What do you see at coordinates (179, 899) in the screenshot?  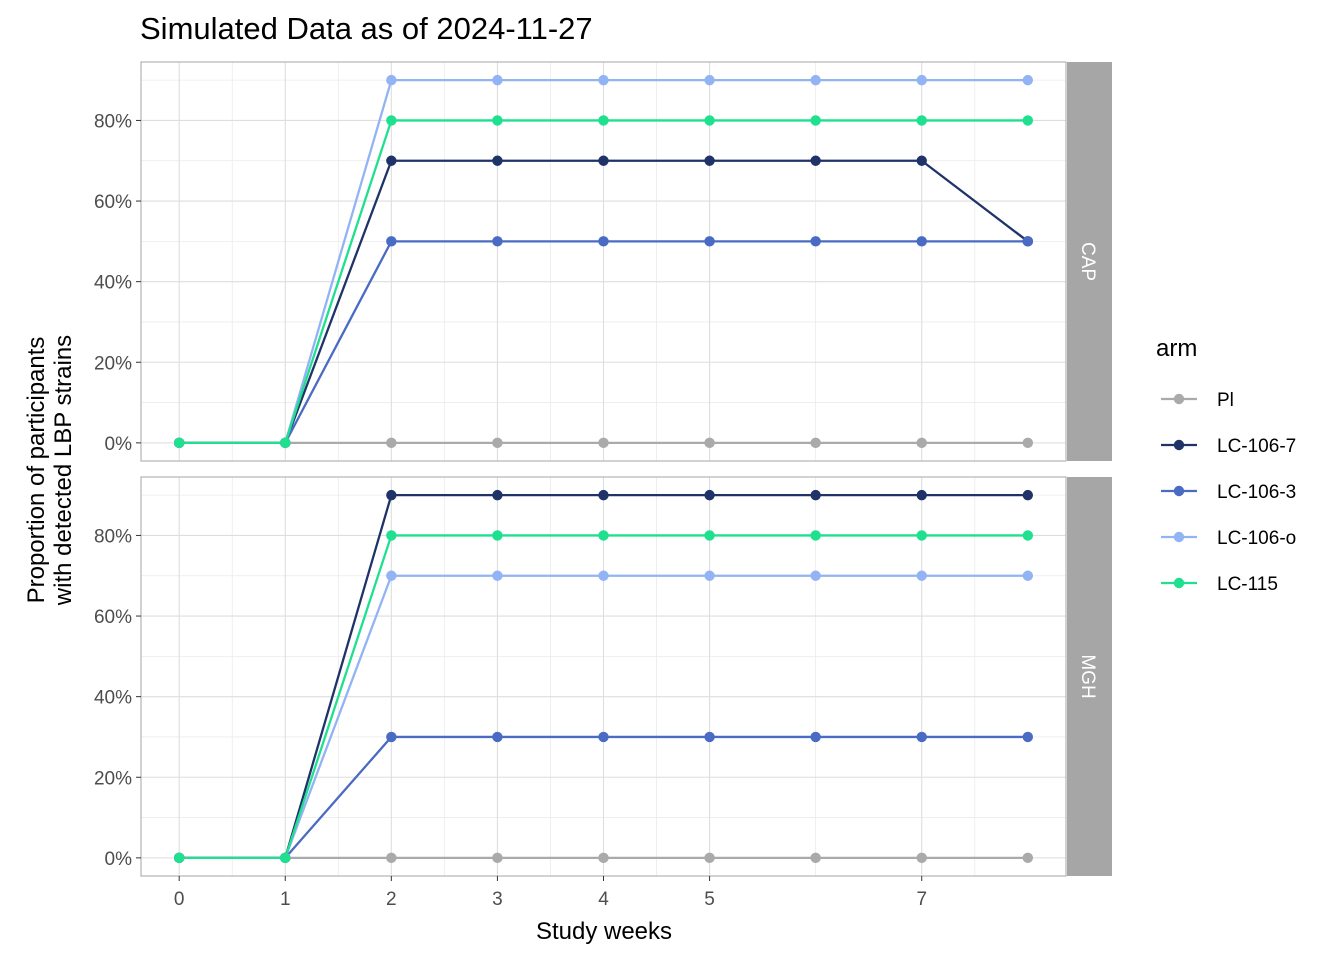 I see `x-tick-label: 0` at bounding box center [179, 899].